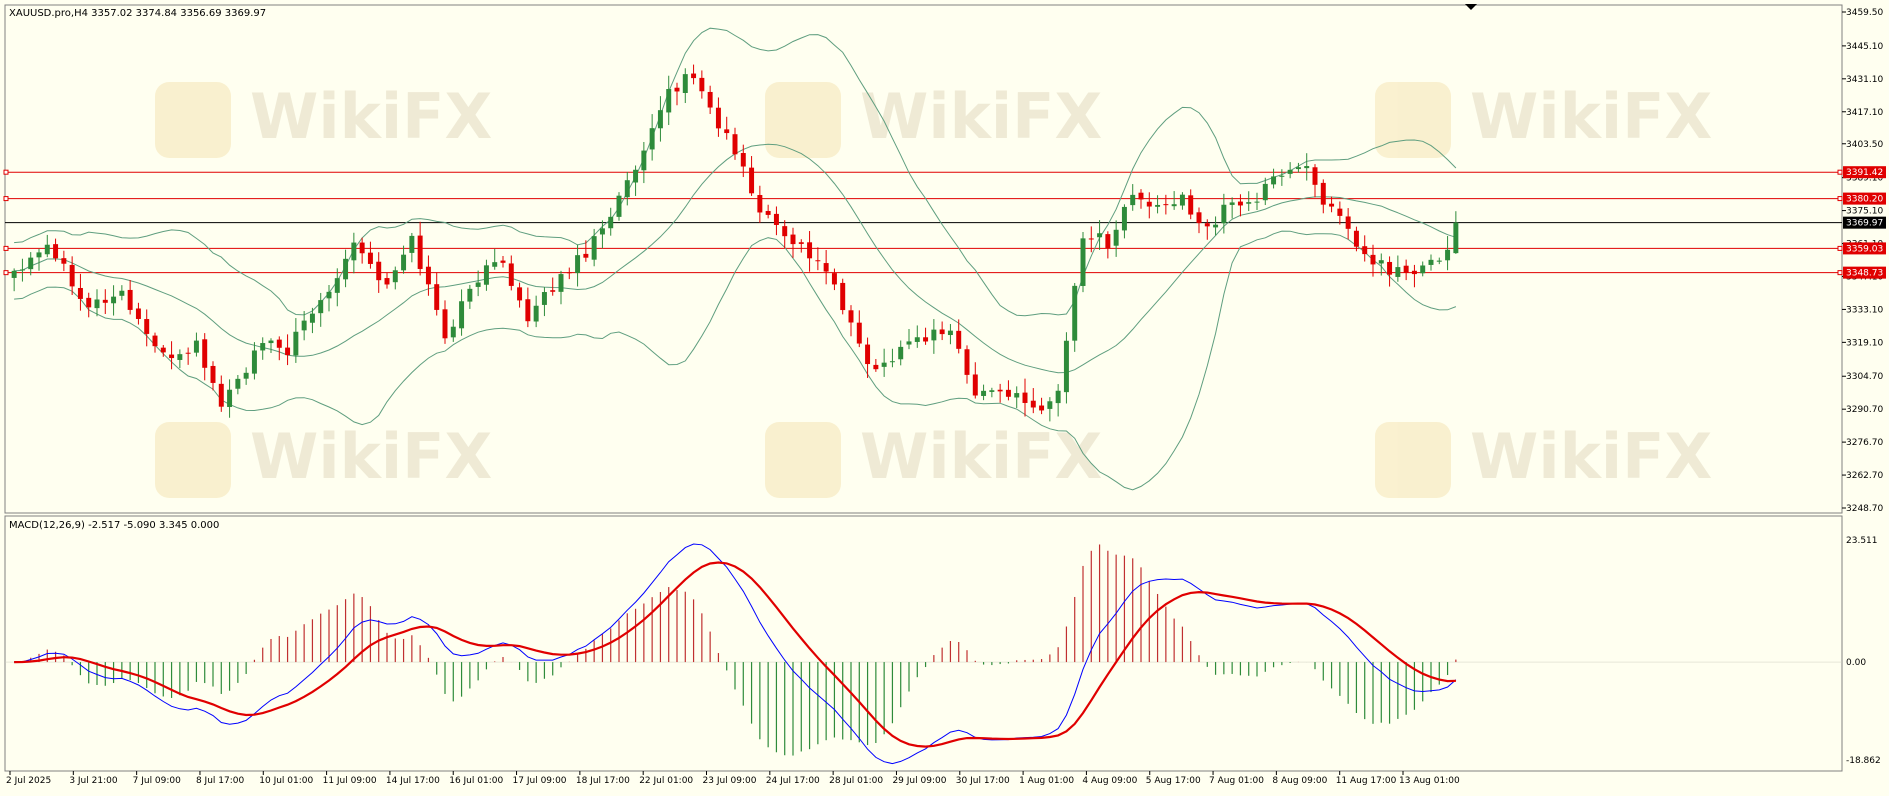 This screenshot has width=1889, height=796. I want to click on level-price-label: 3348.73, so click(1864, 274).